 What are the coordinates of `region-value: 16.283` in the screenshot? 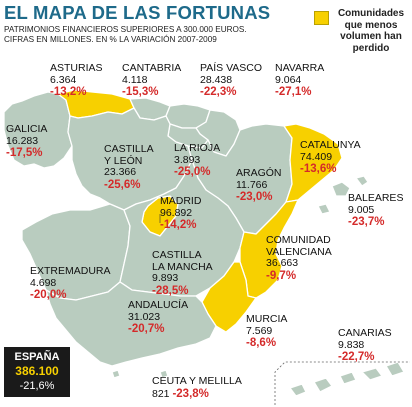 It's located at (22, 140).